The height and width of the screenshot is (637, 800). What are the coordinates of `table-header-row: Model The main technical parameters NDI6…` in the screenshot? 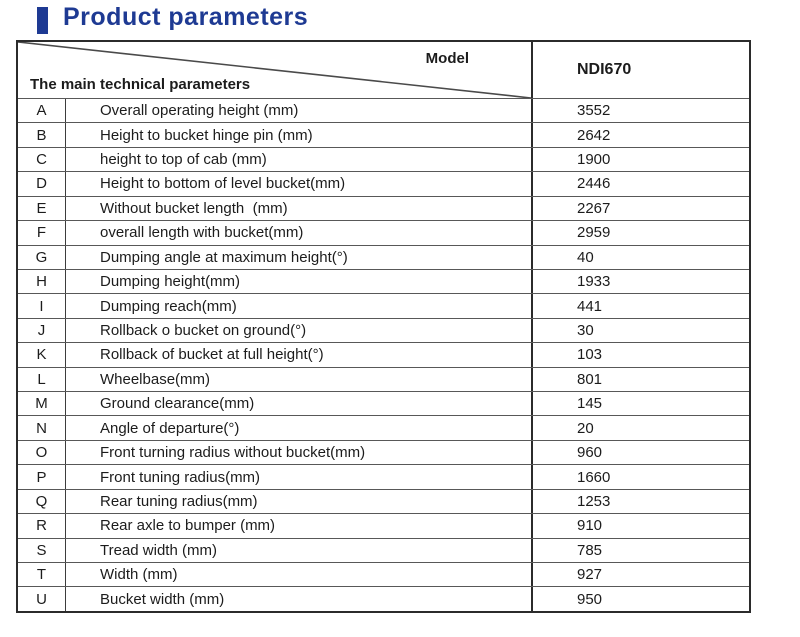 It's located at (383, 70).